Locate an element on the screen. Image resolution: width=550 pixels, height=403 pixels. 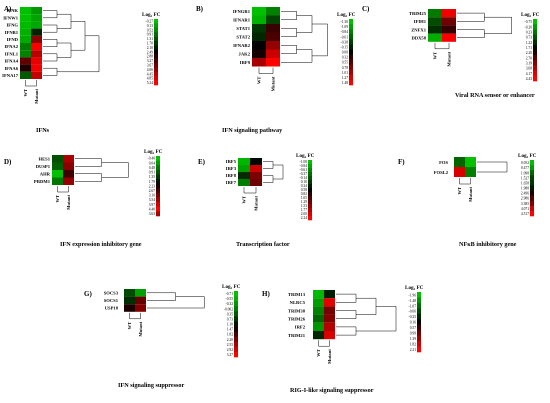
legend-tick: 0.78 is located at coordinates (345, 68).